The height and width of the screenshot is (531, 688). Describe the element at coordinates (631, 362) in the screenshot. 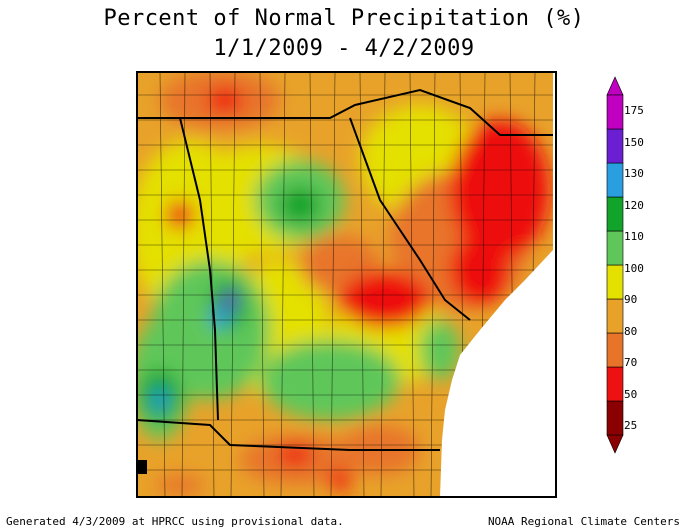

I see `legend-tick-label: 70` at that location.